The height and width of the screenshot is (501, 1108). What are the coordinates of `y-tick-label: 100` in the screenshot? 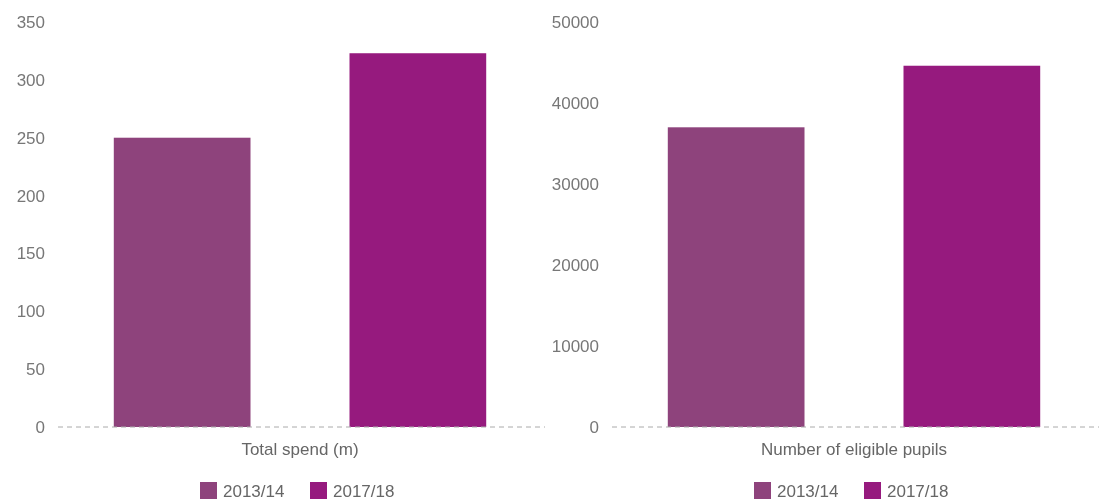 It's located at (30, 312).